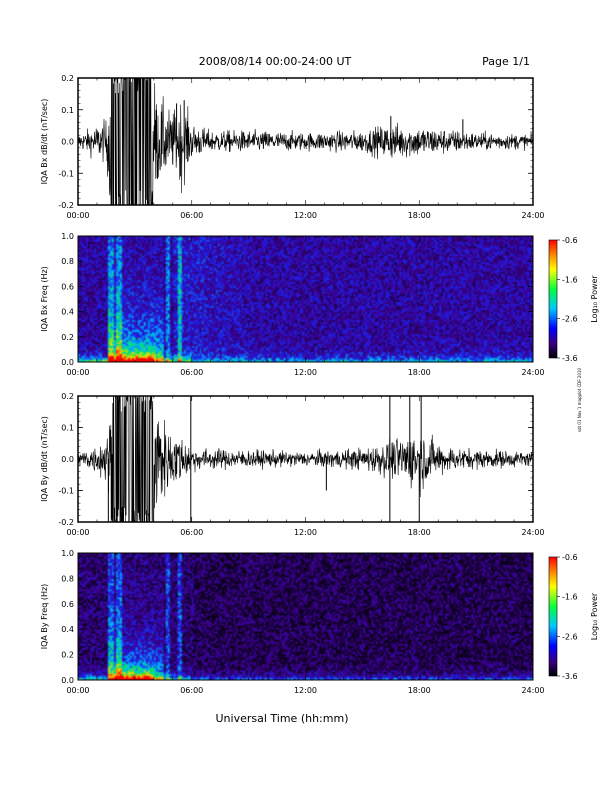 This screenshot has height=792, width=612. Describe the element at coordinates (579, 399) in the screenshot. I see `side-note: sdt 01 Nov 1 mapplot CDF 2010` at that location.